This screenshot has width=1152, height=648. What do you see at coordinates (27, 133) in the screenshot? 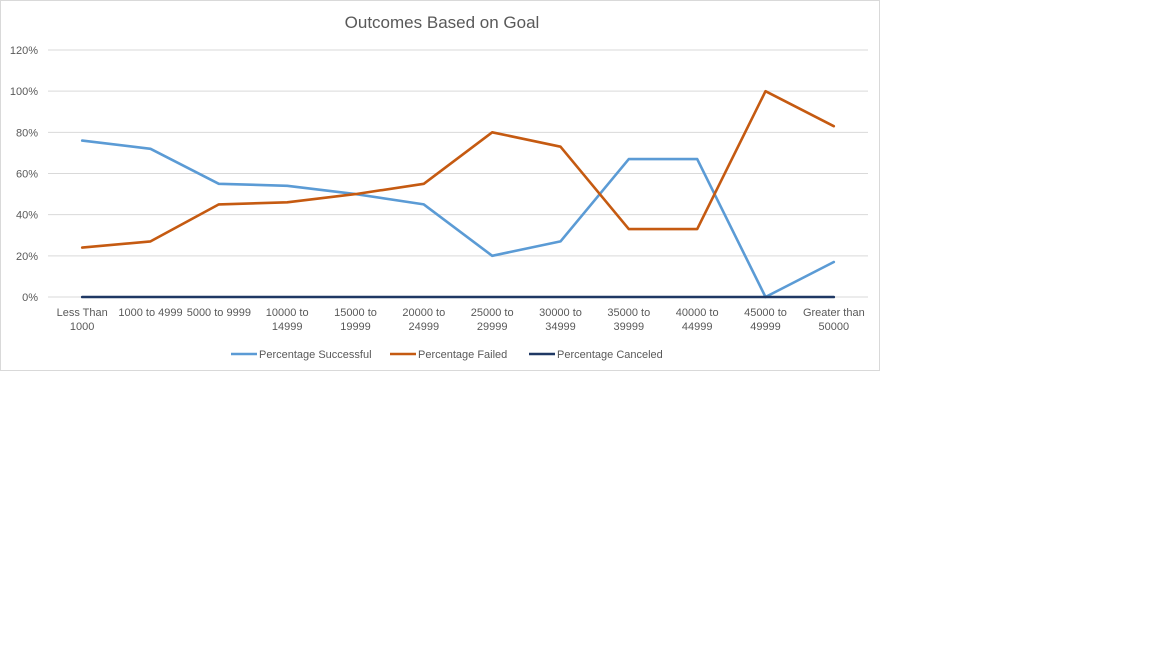
I see `y-tick-label: 80%` at bounding box center [27, 133].